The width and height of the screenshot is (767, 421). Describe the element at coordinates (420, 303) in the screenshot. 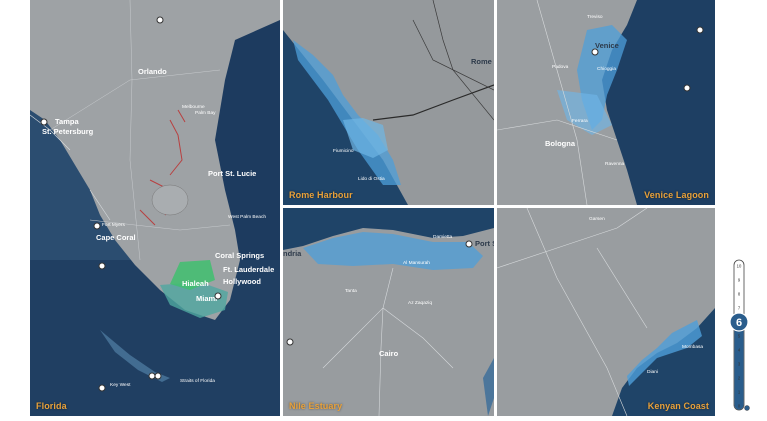

I see `label-zagazig: Az Zaqaziq` at that location.